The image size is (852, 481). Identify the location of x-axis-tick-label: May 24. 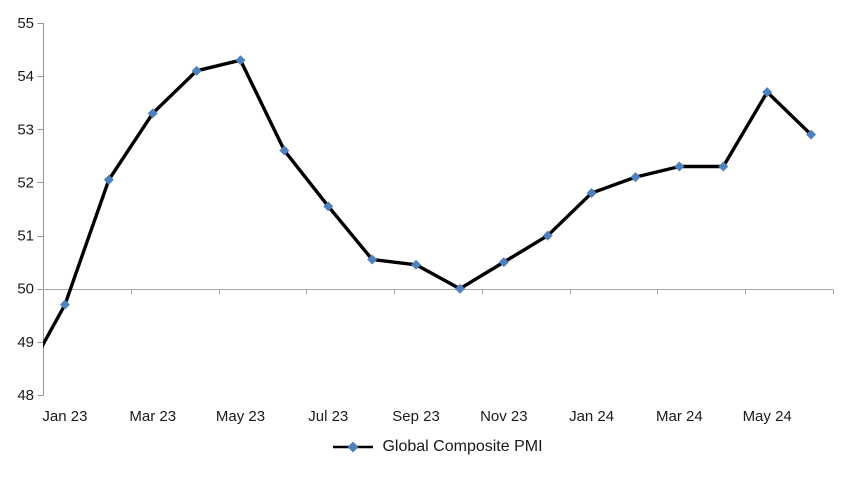
(767, 416).